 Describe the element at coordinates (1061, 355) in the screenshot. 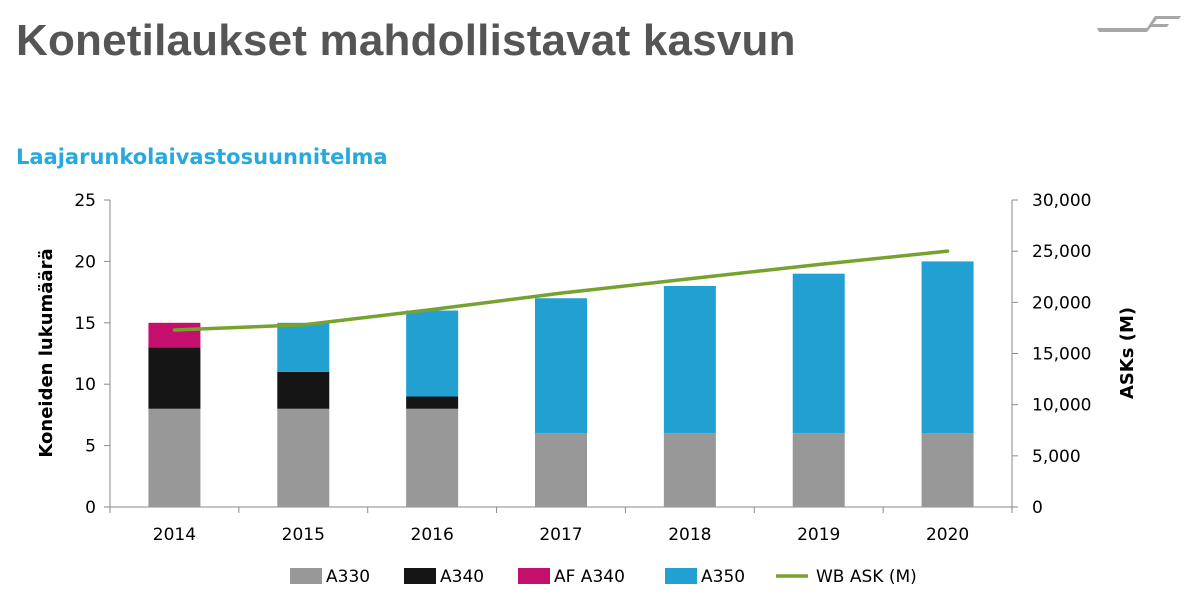

I see `y-tick-label-right: 15,000` at that location.